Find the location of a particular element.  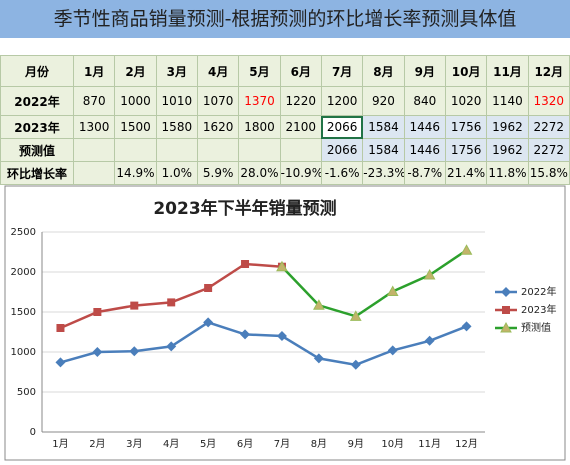

table-cell: 4月 is located at coordinates (218, 71).